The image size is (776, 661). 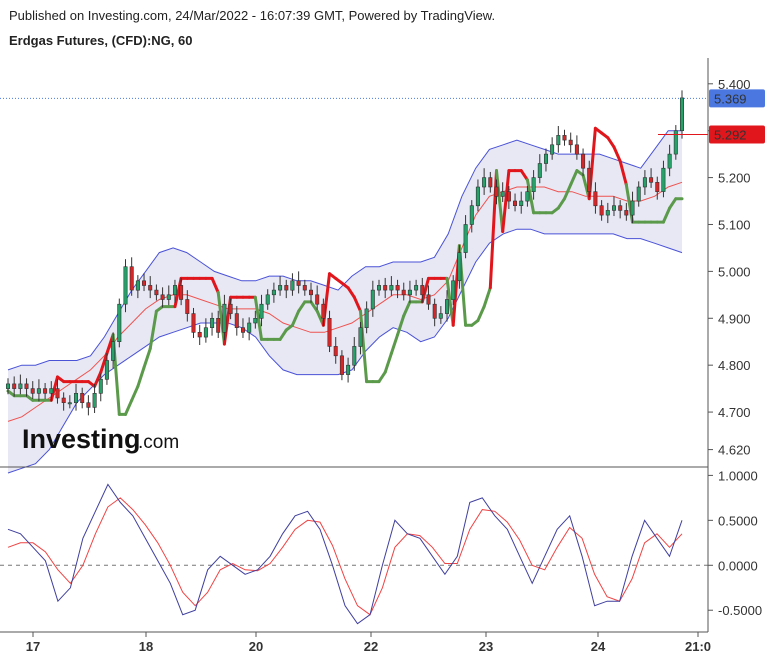 I want to click on osc-tick-label: -0.5000, so click(x=740, y=610).